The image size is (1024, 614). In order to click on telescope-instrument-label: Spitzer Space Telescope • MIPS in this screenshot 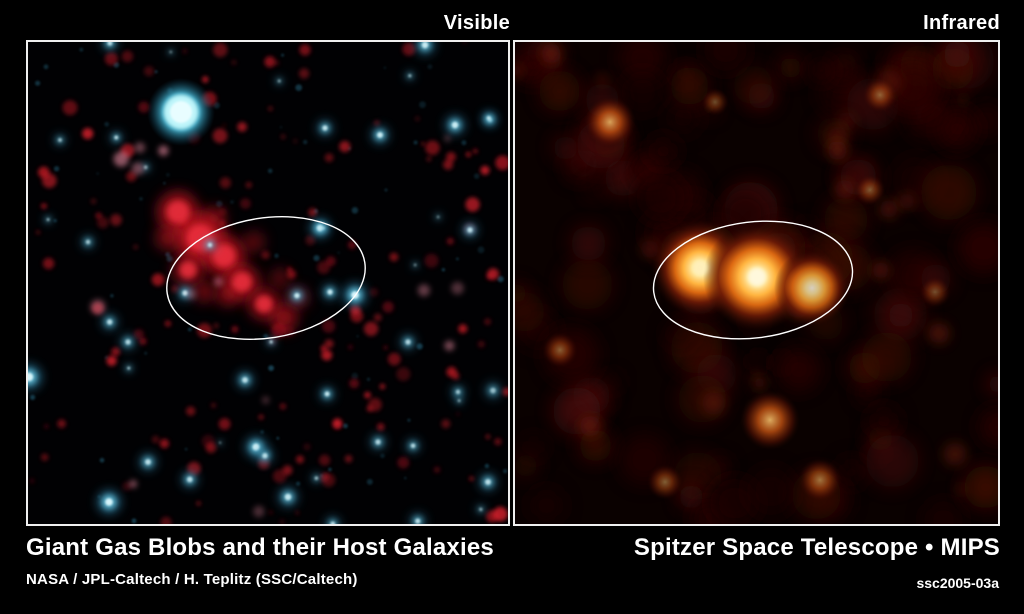, I will do `click(816, 547)`.